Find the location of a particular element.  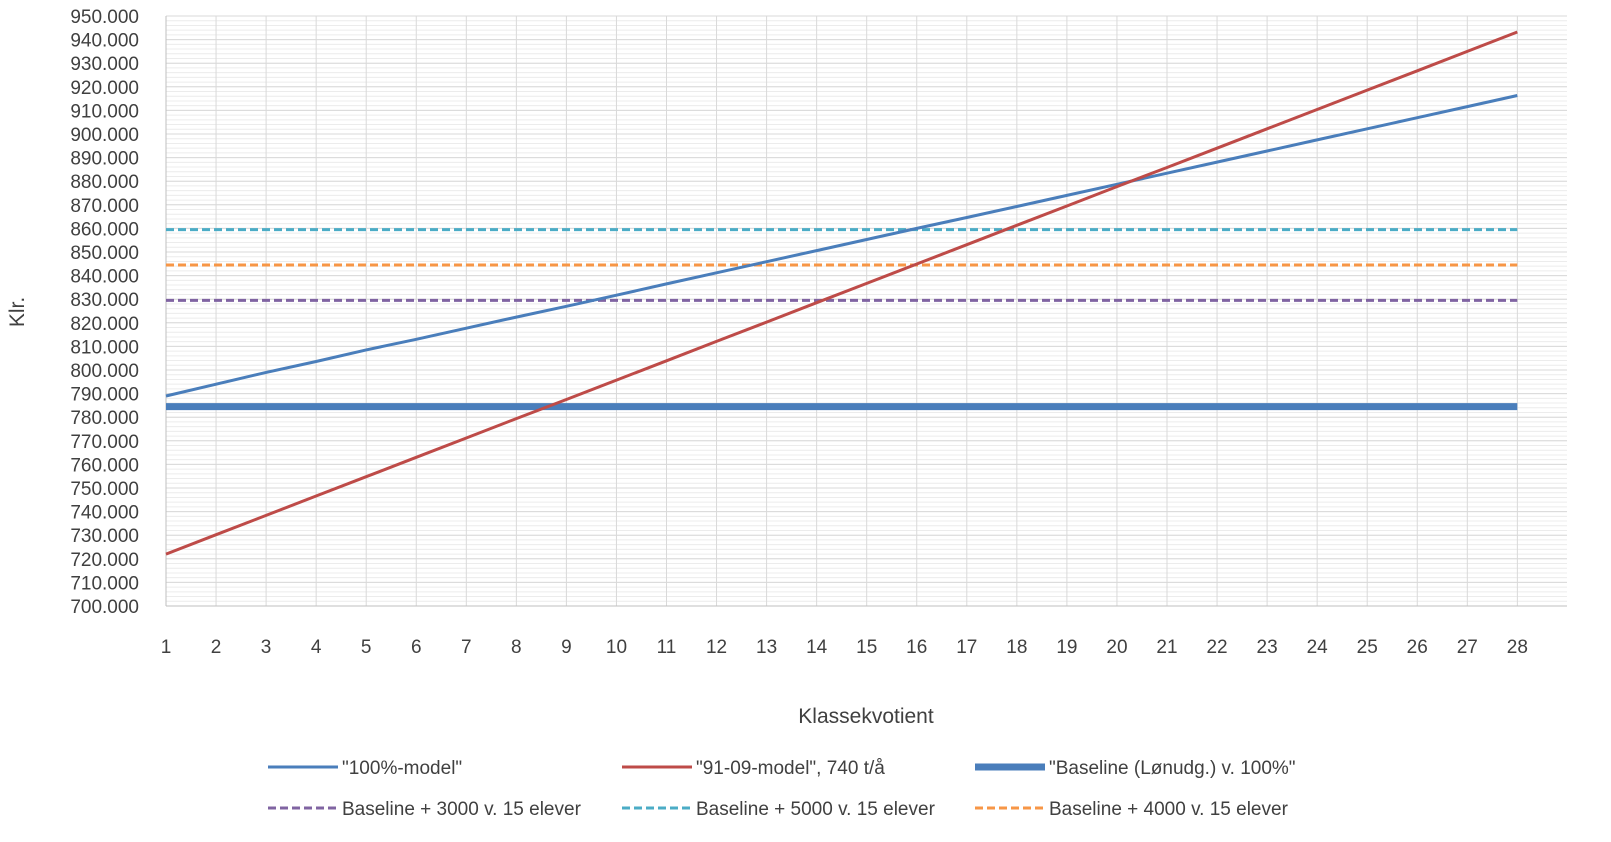

legend-label: "100%-model" is located at coordinates (402, 768).